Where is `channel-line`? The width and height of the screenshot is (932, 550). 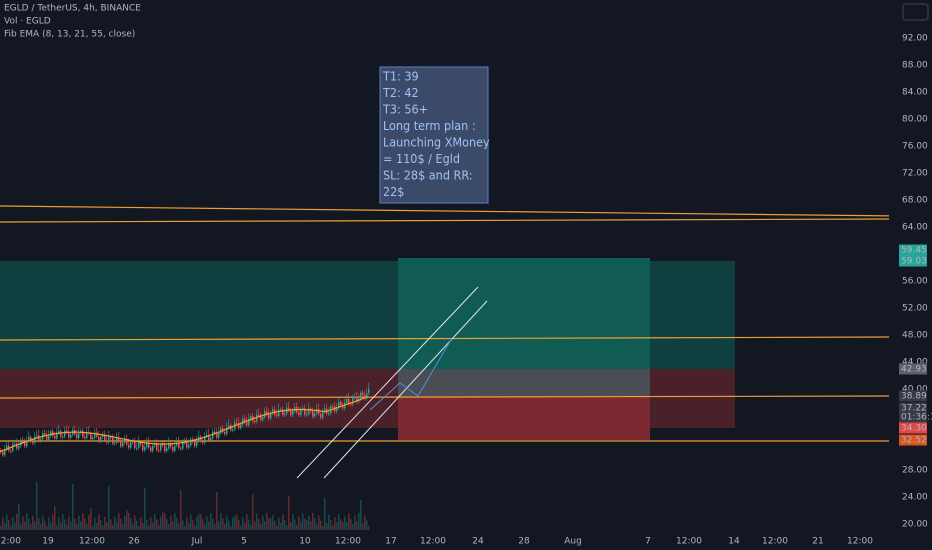 channel-line is located at coordinates (405, 389).